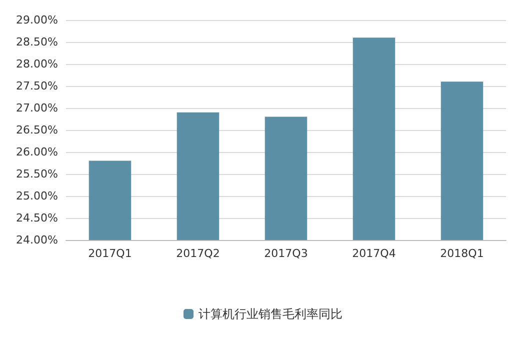 This screenshot has width=528, height=345. I want to click on y-tick-label: 28.00%, so click(37, 64).